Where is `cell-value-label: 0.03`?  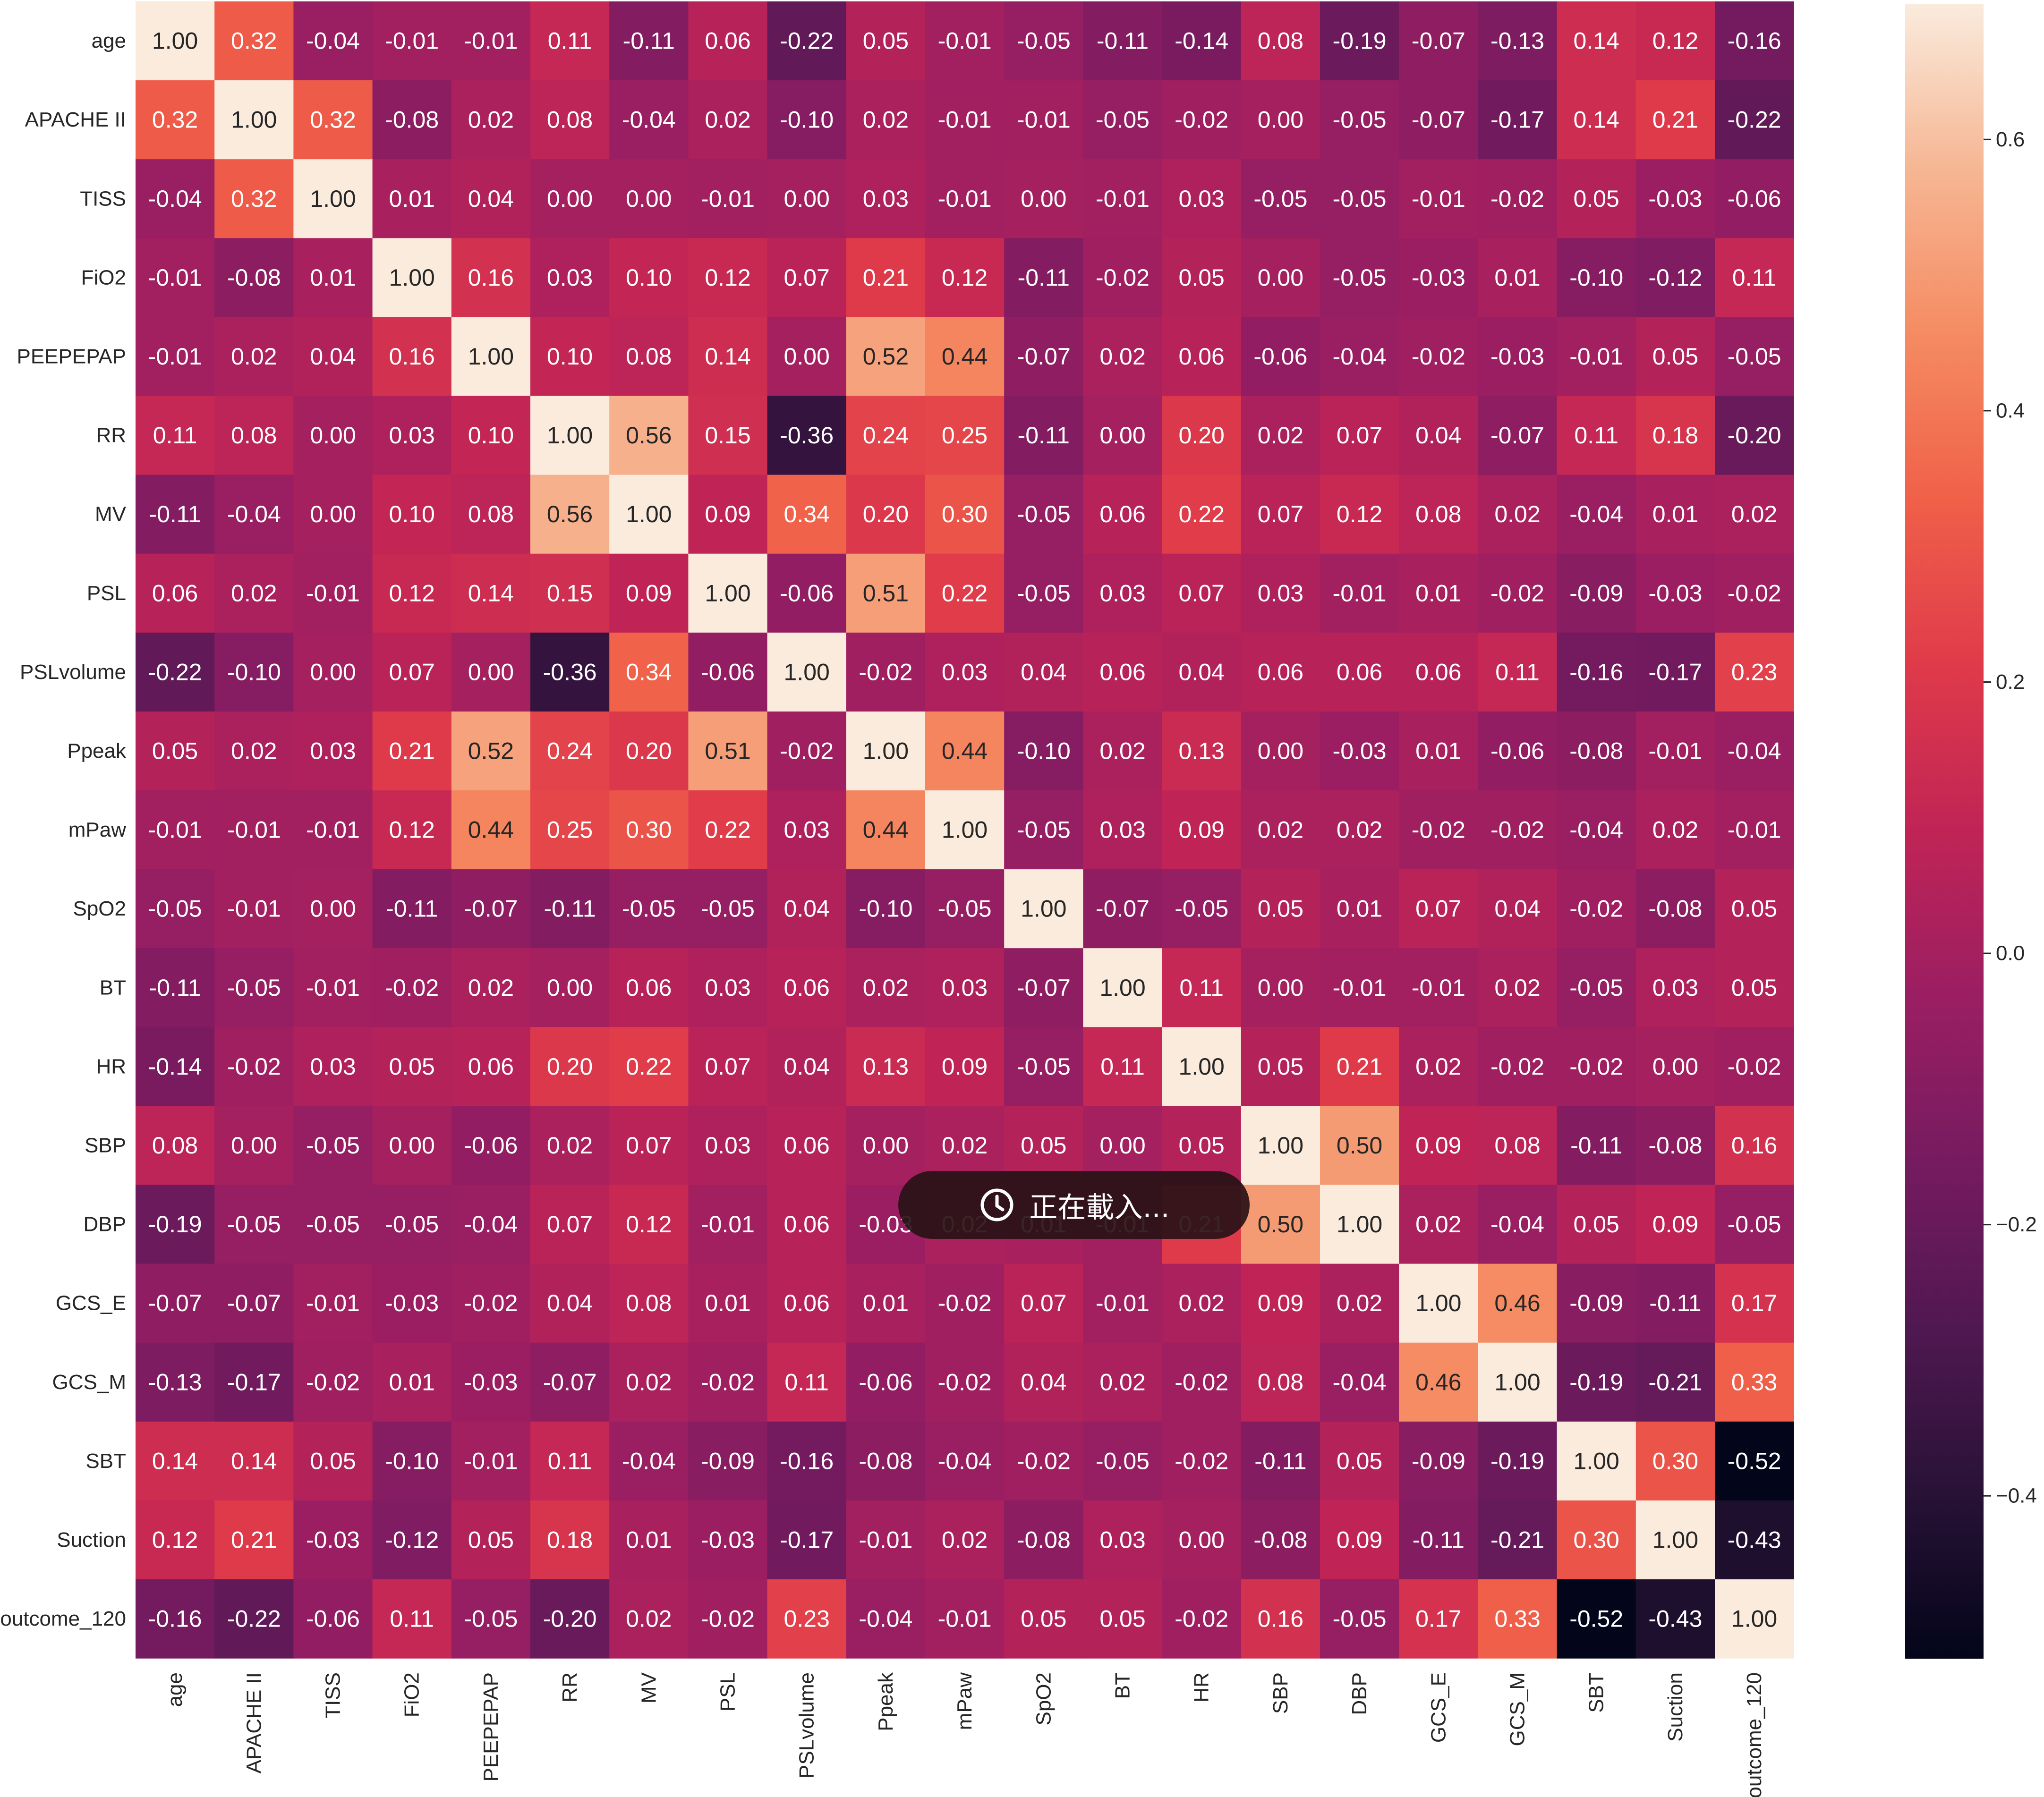
cell-value-label: 0.03 is located at coordinates (333, 751).